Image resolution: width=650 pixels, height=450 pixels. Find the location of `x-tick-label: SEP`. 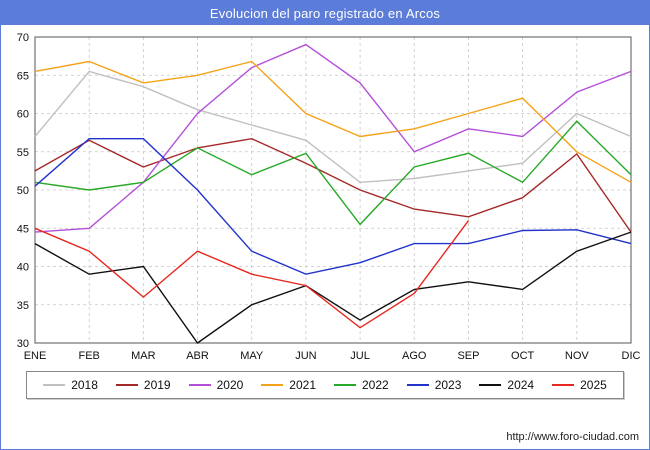

x-tick-label: SEP is located at coordinates (468, 356).